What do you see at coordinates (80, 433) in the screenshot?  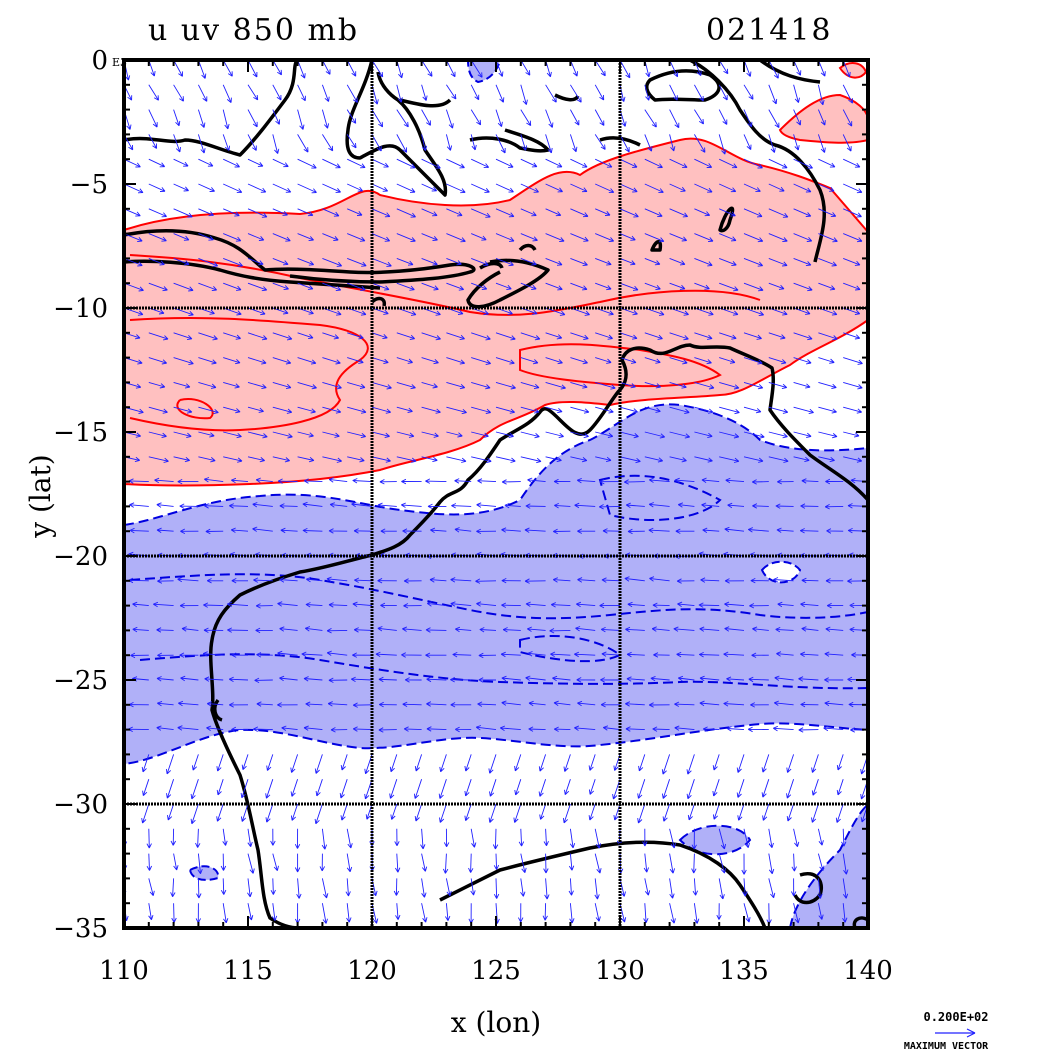 I see `y-tick-label: −15` at bounding box center [80, 433].